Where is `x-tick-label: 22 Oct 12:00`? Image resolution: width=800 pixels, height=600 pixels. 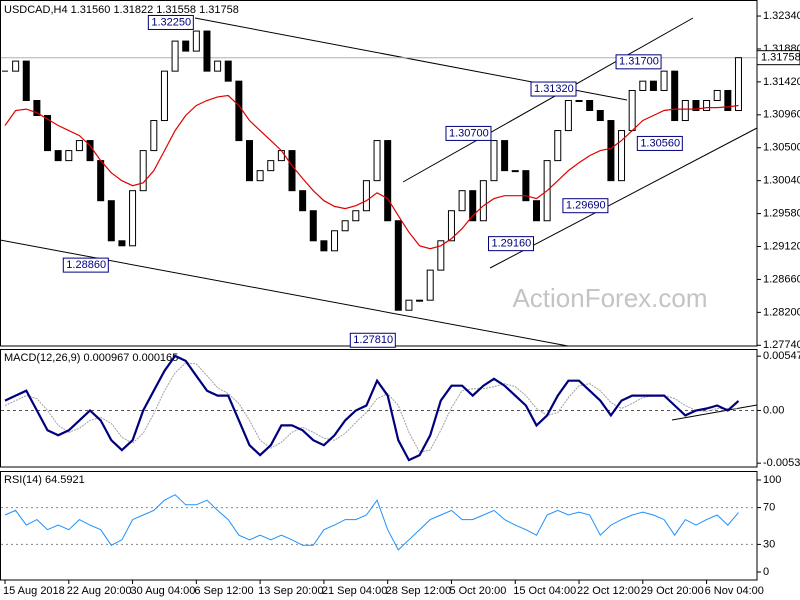 x-tick-label: 22 Oct 12:00 is located at coordinates (608, 591).